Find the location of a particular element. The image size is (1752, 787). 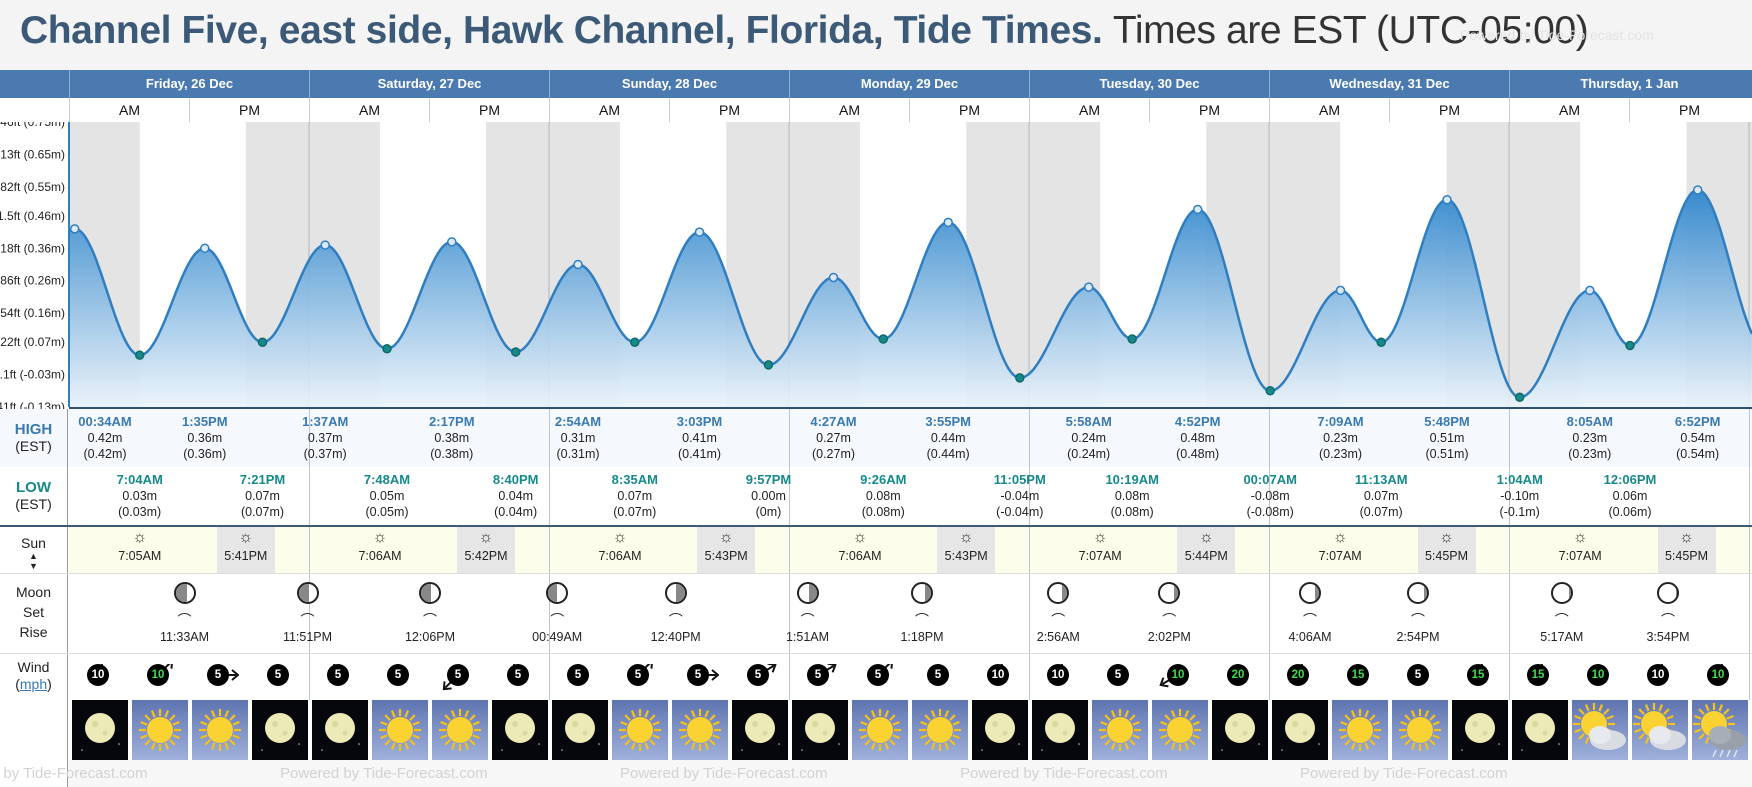

wind-speed-badge: 5 is located at coordinates (638, 675).